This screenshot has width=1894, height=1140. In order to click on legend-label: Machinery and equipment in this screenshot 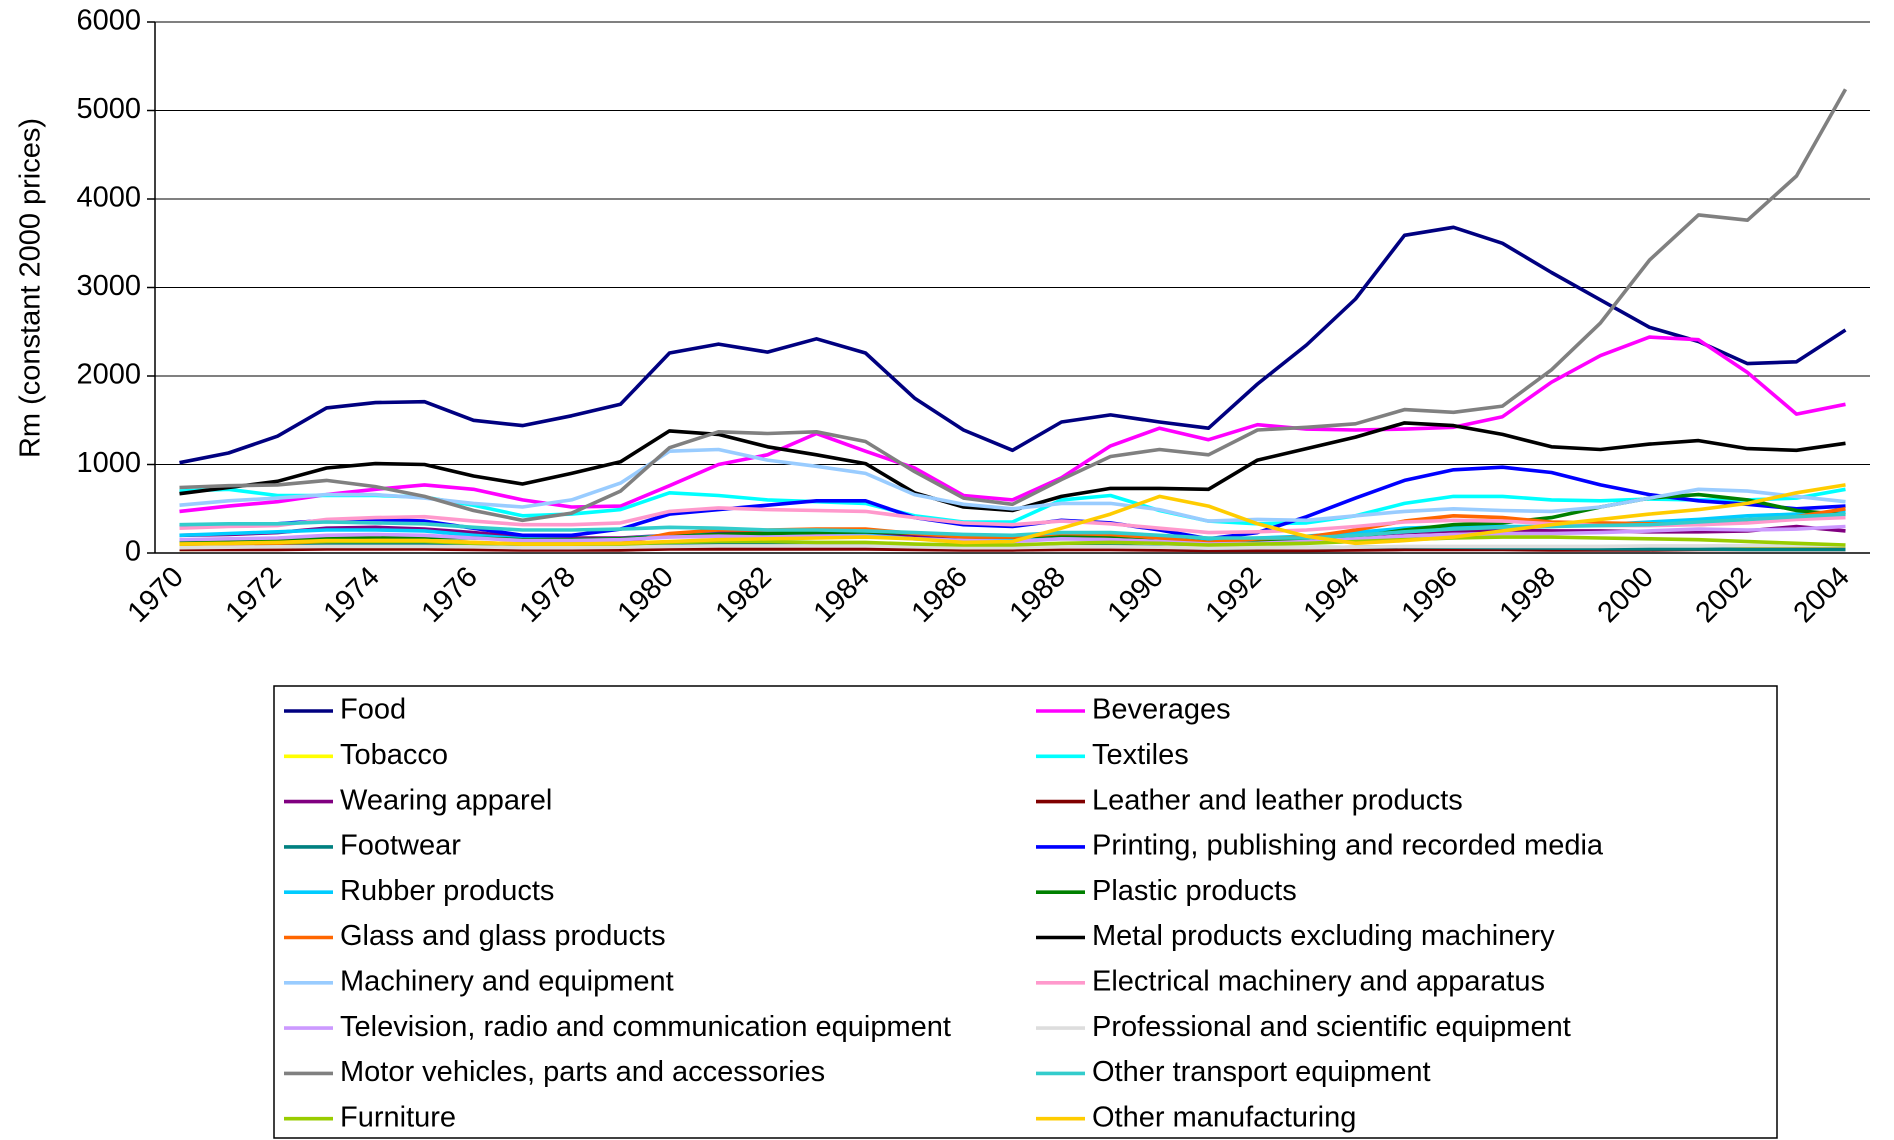, I will do `click(507, 981)`.